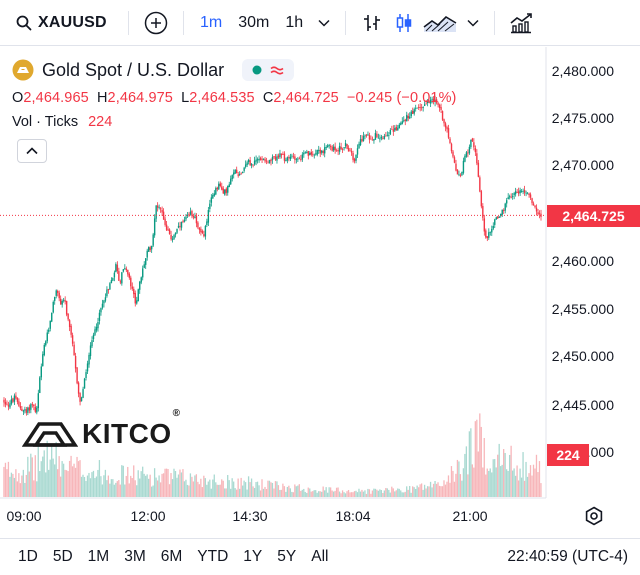 The width and height of the screenshot is (640, 575). Describe the element at coordinates (254, 22) in the screenshot. I see `interval-30m-button: 30m` at that location.